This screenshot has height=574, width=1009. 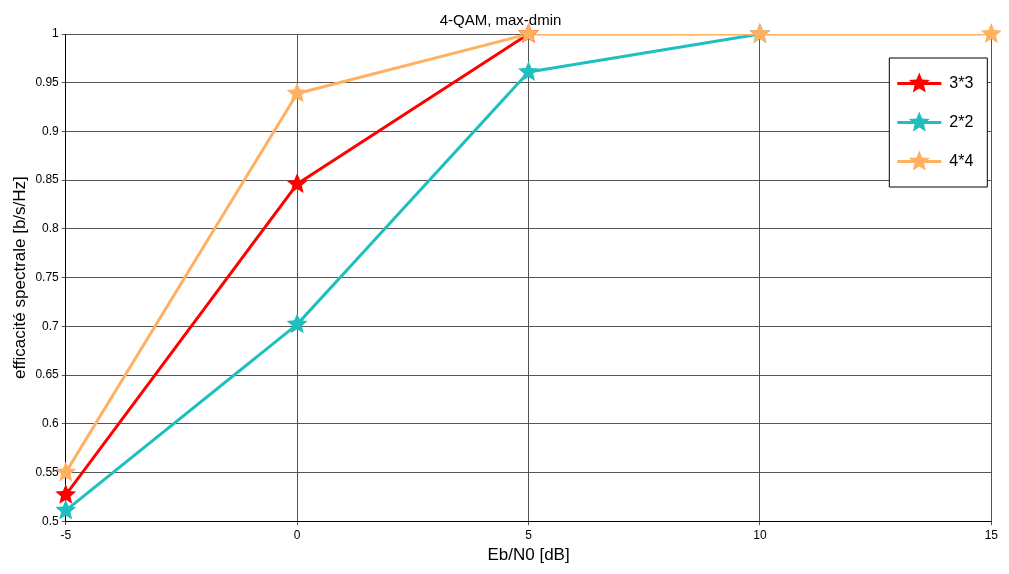 What do you see at coordinates (529, 534) in the screenshot?
I see `x-tick-label: 5` at bounding box center [529, 534].